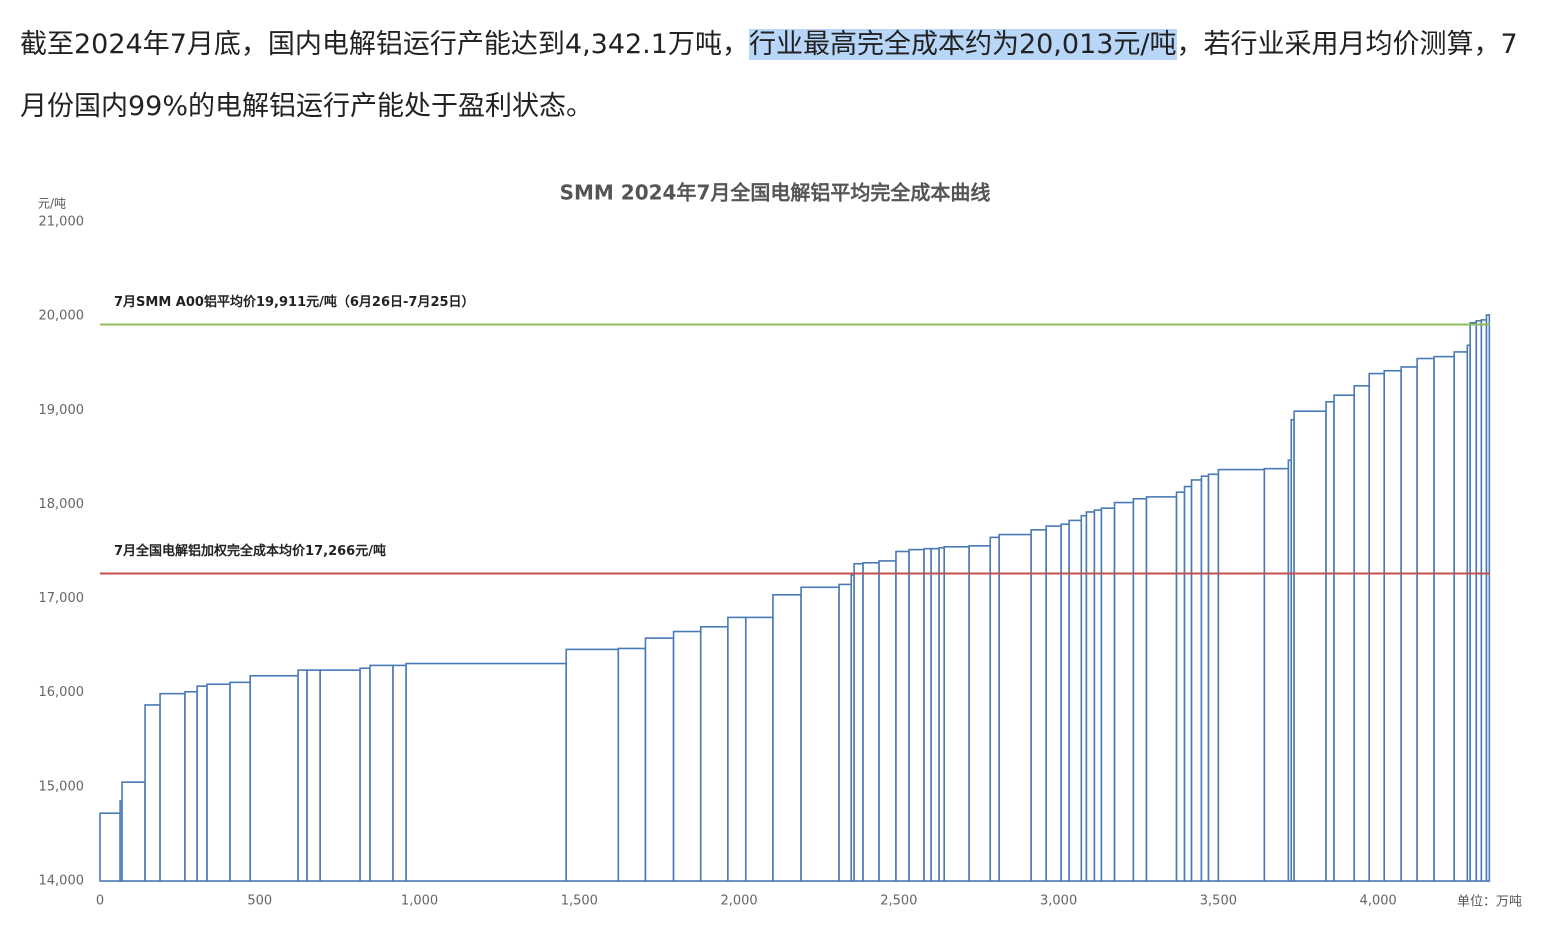  I want to click on x-axis-label: 单位：万吨, so click(1489, 902).